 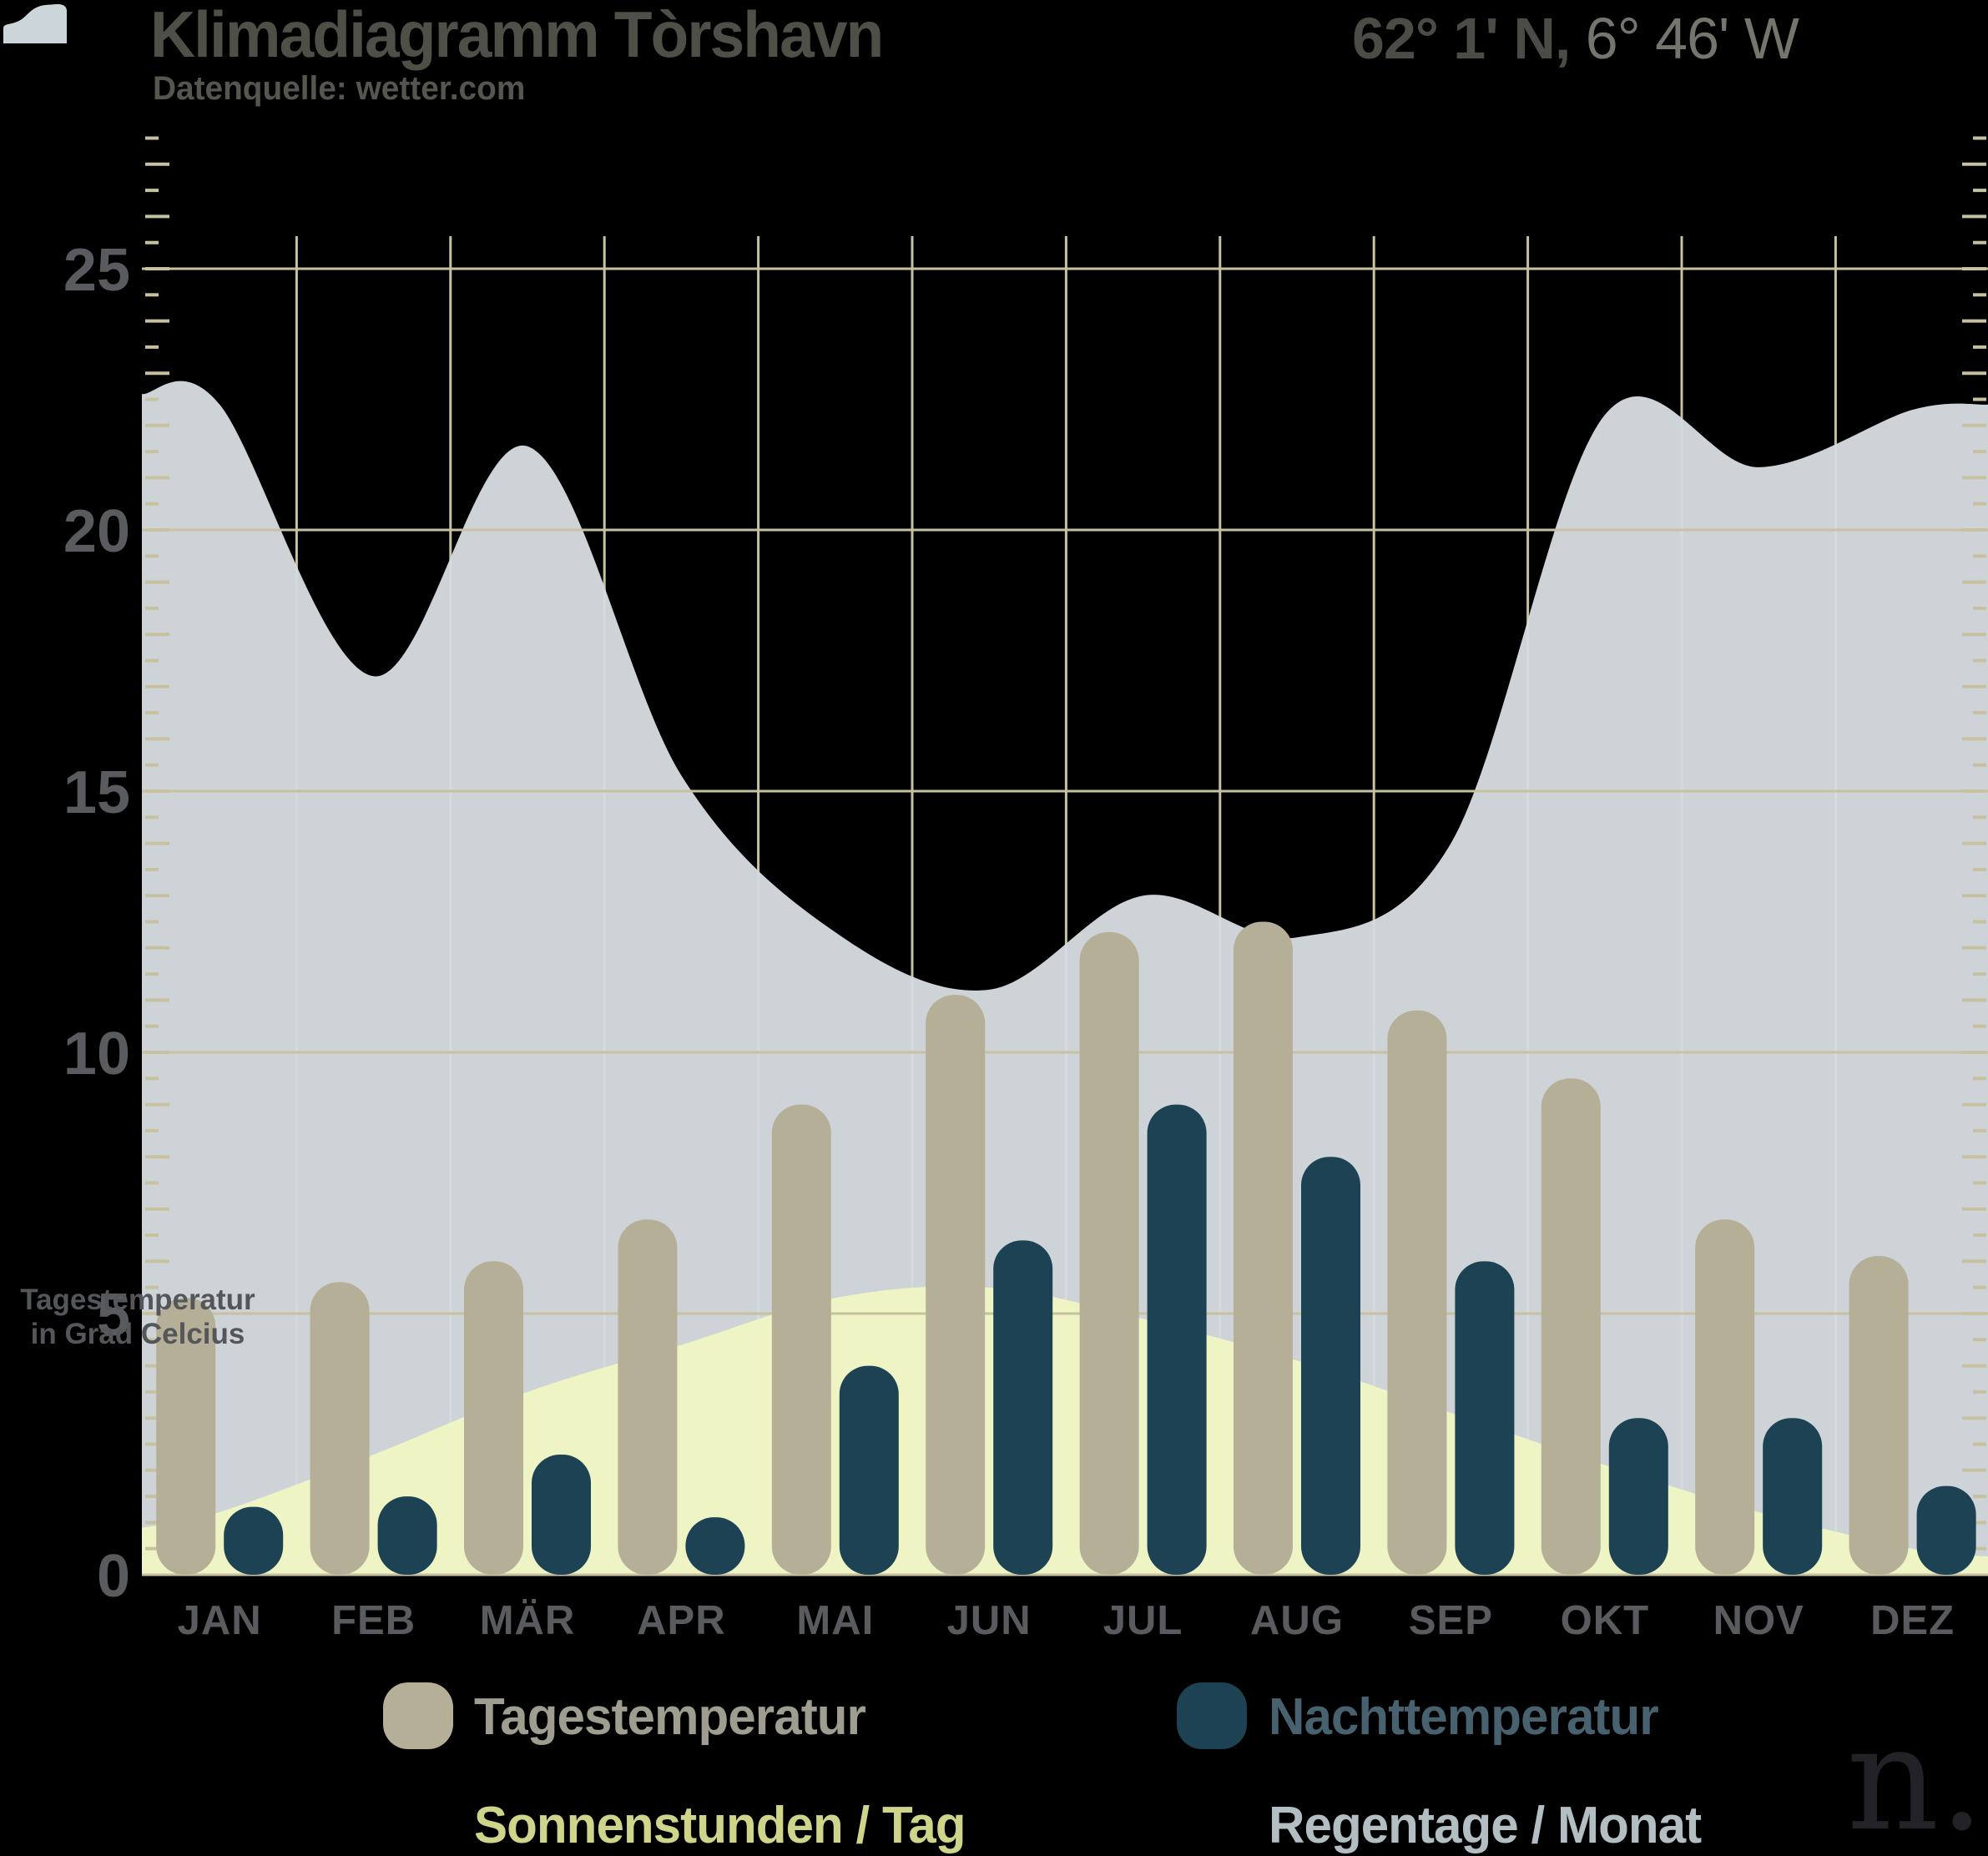 What do you see at coordinates (1143, 1620) in the screenshot?
I see `month-label: JUL` at bounding box center [1143, 1620].